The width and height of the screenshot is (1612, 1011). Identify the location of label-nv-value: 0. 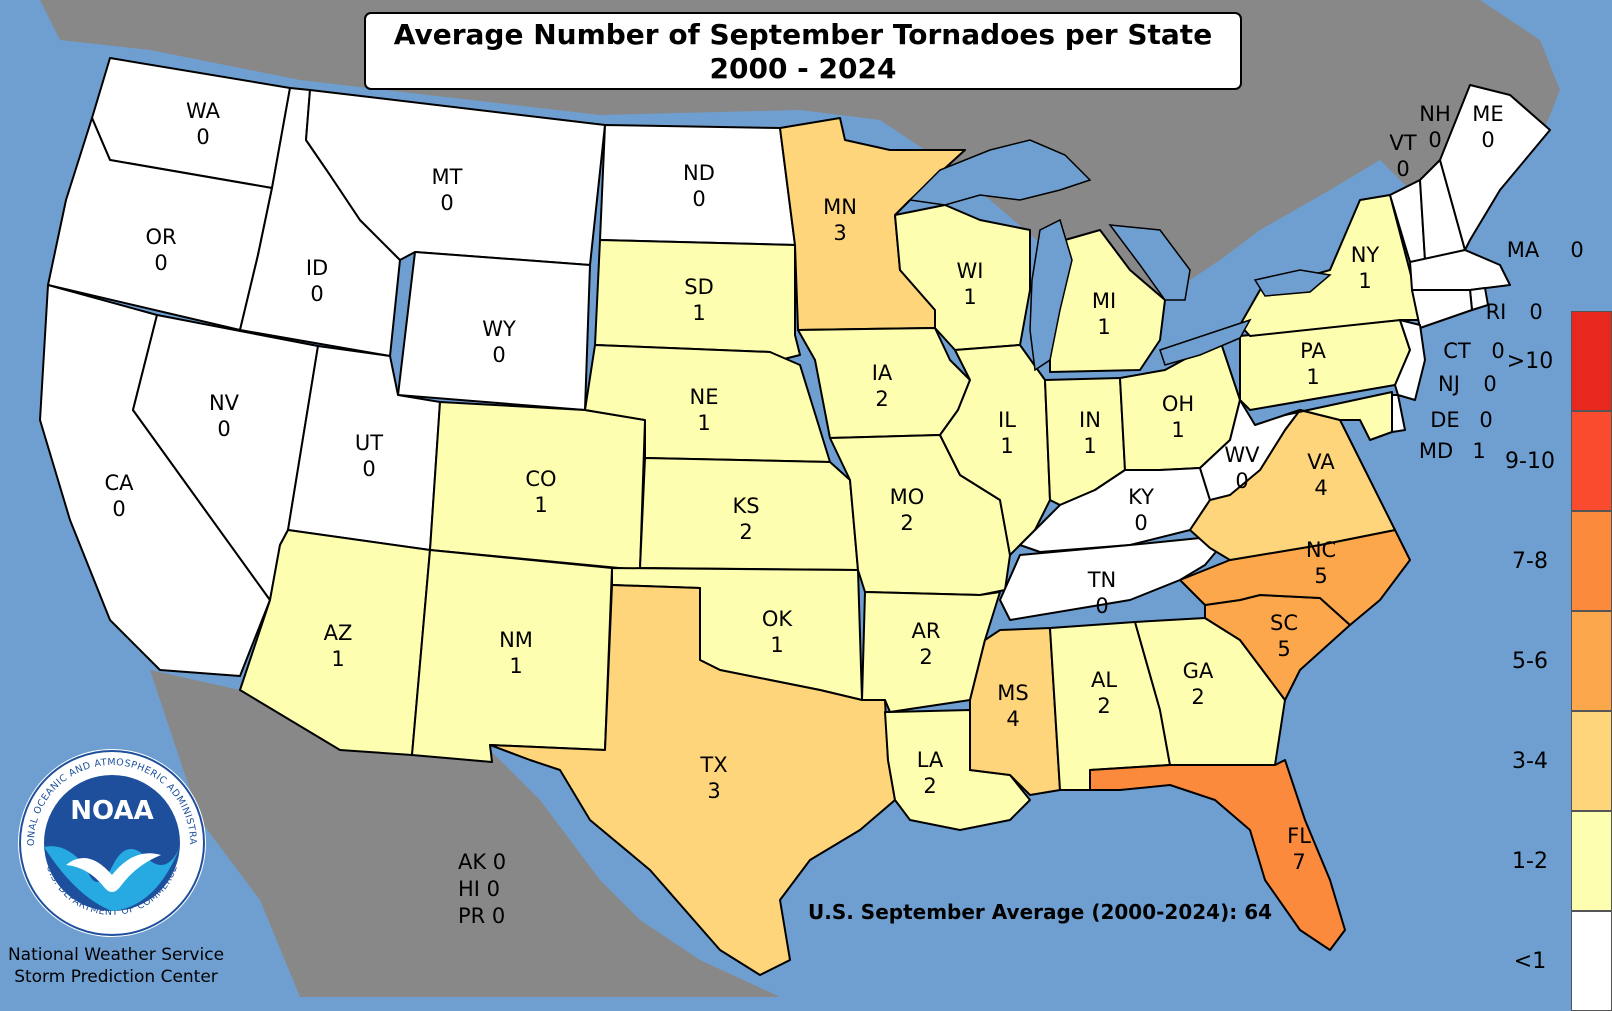
(223, 429).